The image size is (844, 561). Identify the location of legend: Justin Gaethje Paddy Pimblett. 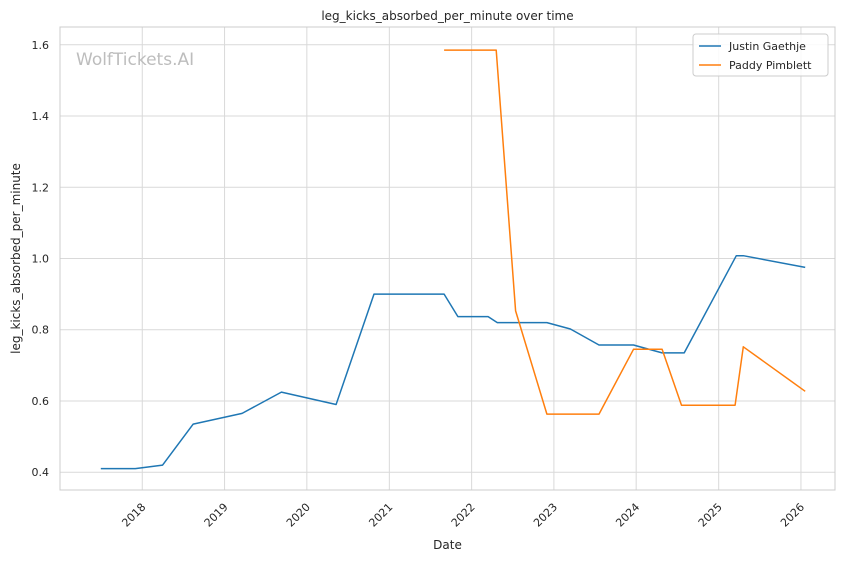
(760, 55).